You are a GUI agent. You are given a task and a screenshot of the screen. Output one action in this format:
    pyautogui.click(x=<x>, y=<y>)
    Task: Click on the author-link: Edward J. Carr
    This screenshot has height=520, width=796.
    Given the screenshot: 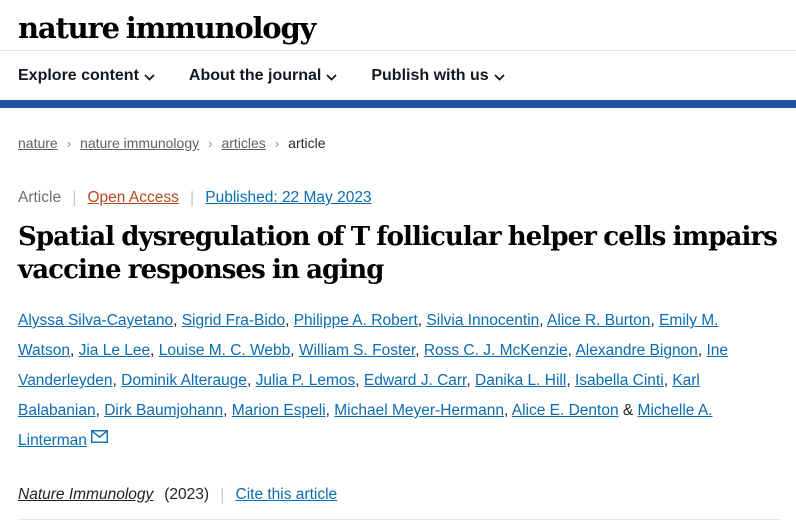 What is the action you would take?
    pyautogui.click(x=415, y=380)
    